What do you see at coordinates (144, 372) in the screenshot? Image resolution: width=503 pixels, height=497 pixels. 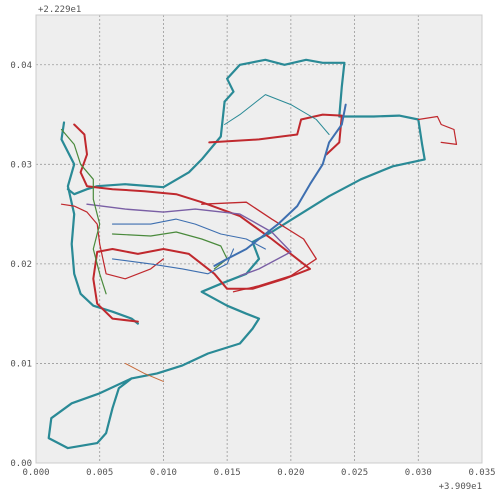 I see `track-orange` at bounding box center [144, 372].